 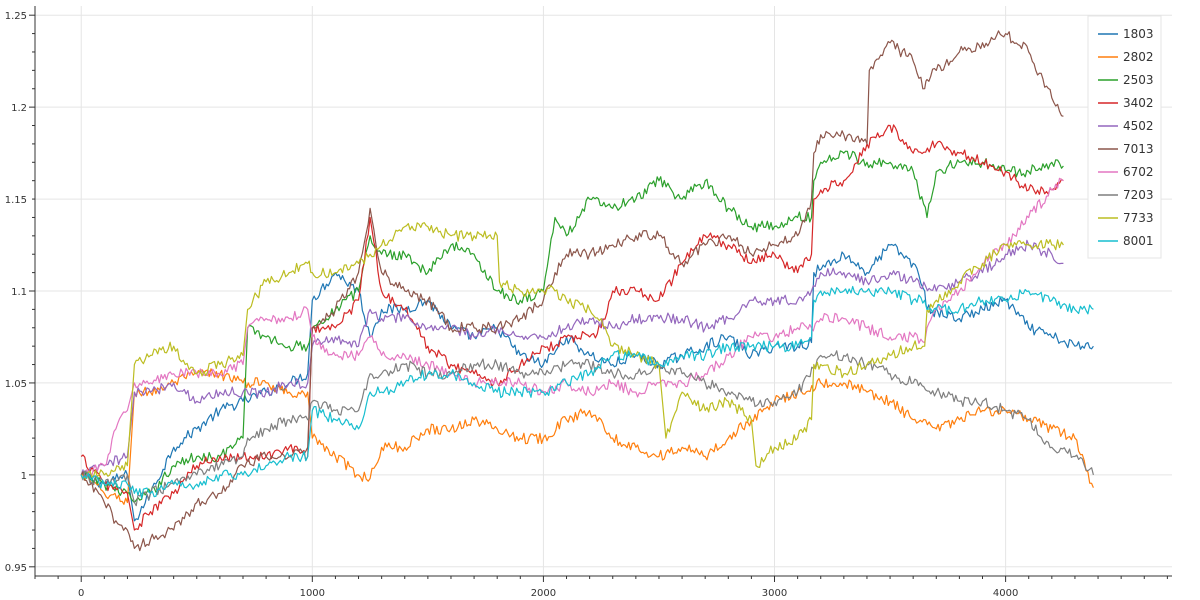 I want to click on y-tick-label: 1.1, so click(x=19, y=292).